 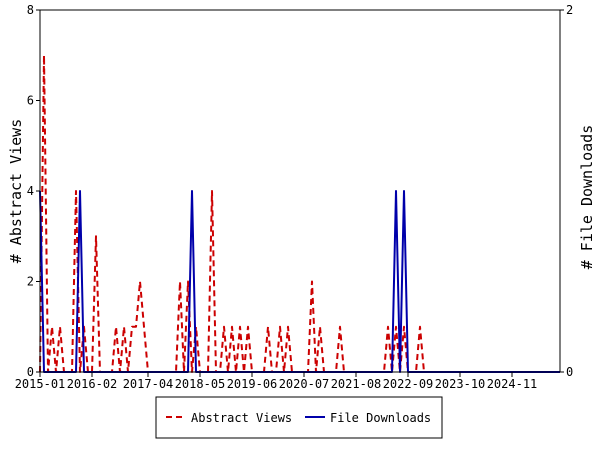 What do you see at coordinates (408, 384) in the screenshot?
I see `x-tick-label: 2022-09` at bounding box center [408, 384].